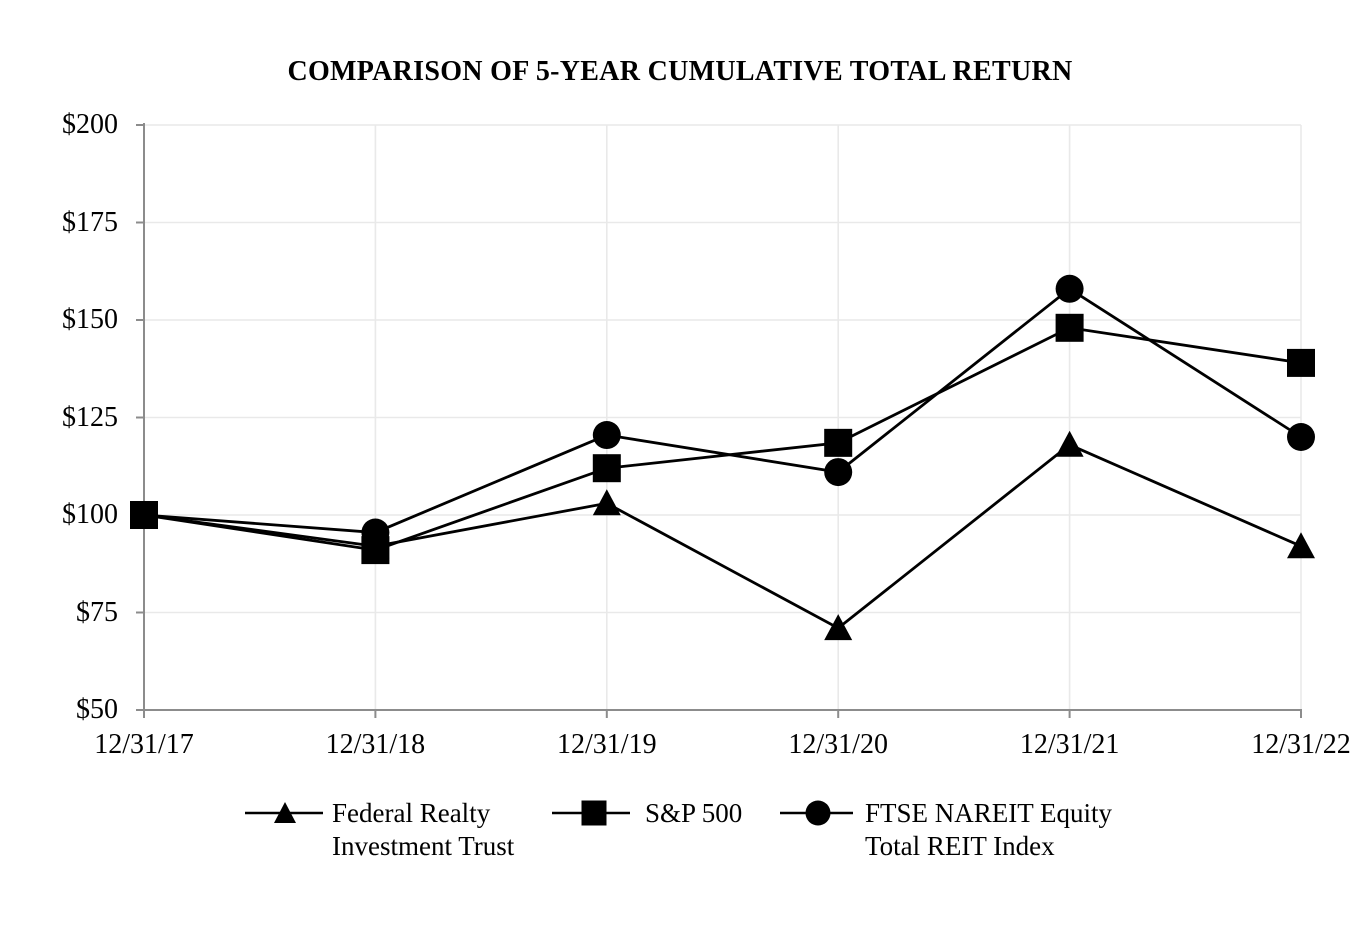 Image resolution: width=1364 pixels, height=932 pixels. What do you see at coordinates (607, 744) in the screenshot?
I see `x-tick-label: 12/31/19` at bounding box center [607, 744].